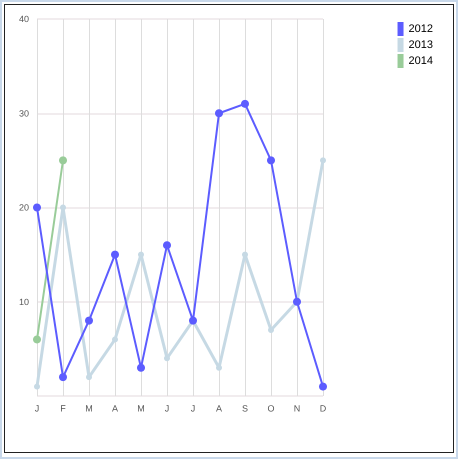 The image size is (458, 459). Describe the element at coordinates (297, 409) in the screenshot. I see `x-tick-label: N` at that location.